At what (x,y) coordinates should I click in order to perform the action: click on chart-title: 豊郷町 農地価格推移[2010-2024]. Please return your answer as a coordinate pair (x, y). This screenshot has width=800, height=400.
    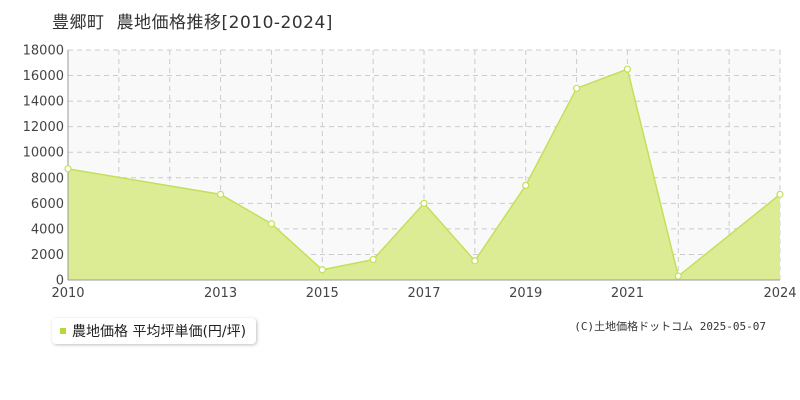
    Looking at the image, I should click on (192, 20).